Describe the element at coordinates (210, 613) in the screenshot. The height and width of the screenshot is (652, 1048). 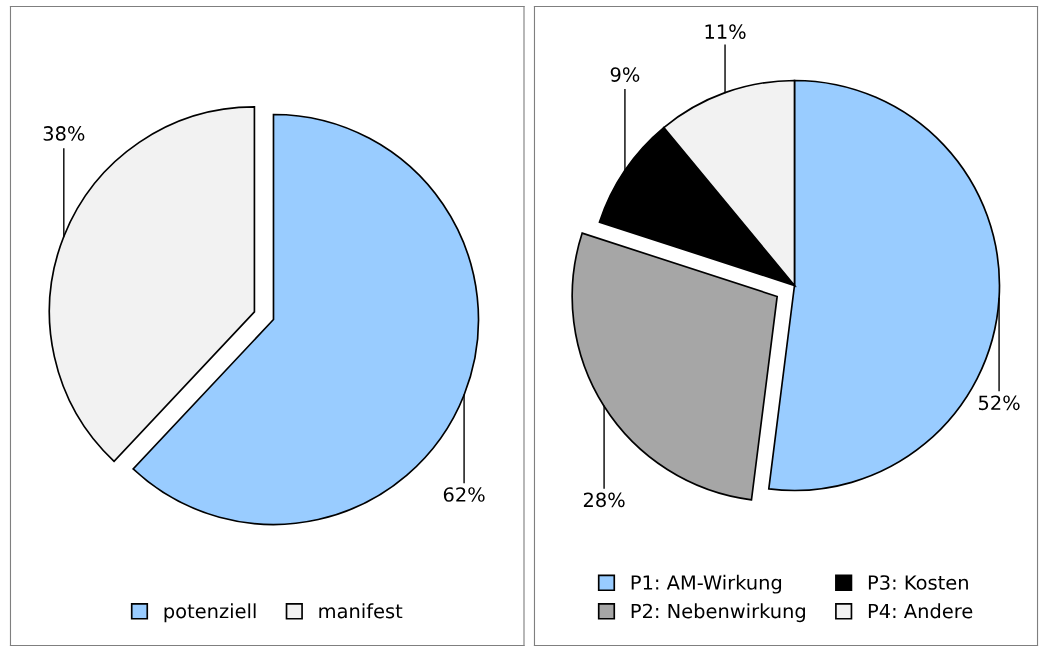
I see `legend-label: potenziell` at that location.